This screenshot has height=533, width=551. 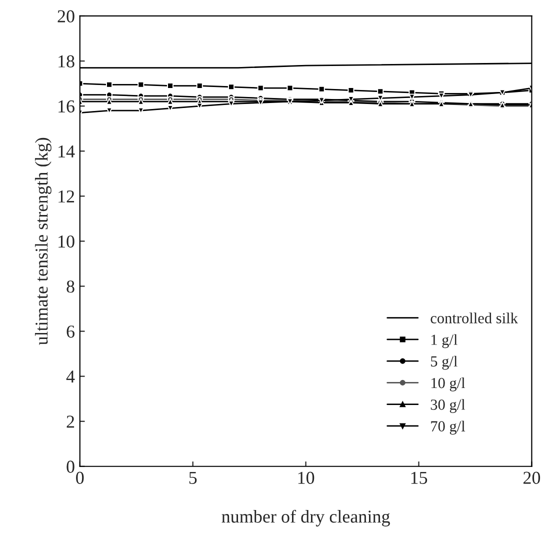 I want to click on x-tick-label: 10, so click(x=306, y=478).